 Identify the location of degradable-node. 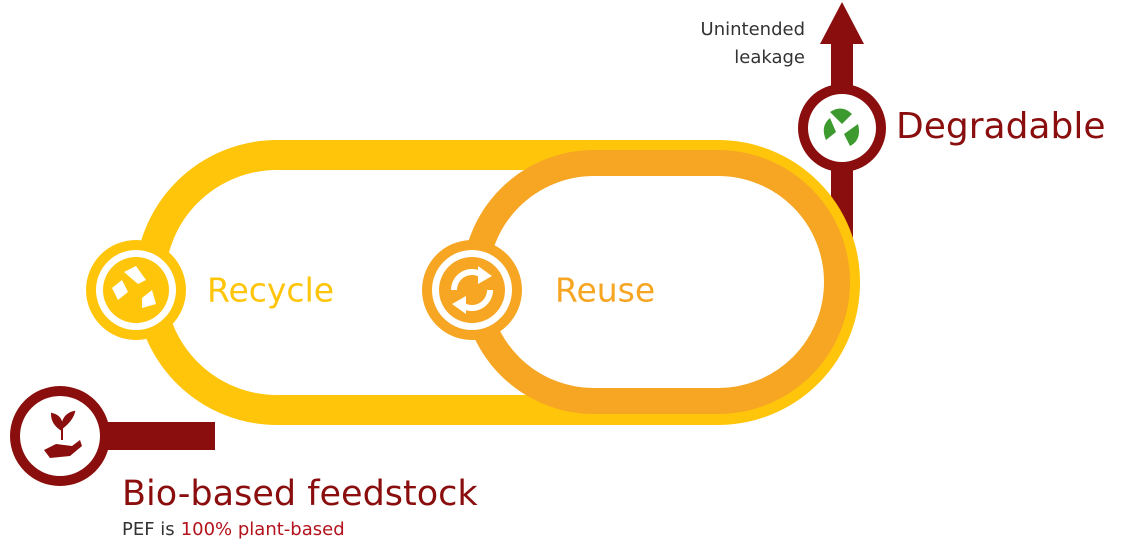
(842, 128).